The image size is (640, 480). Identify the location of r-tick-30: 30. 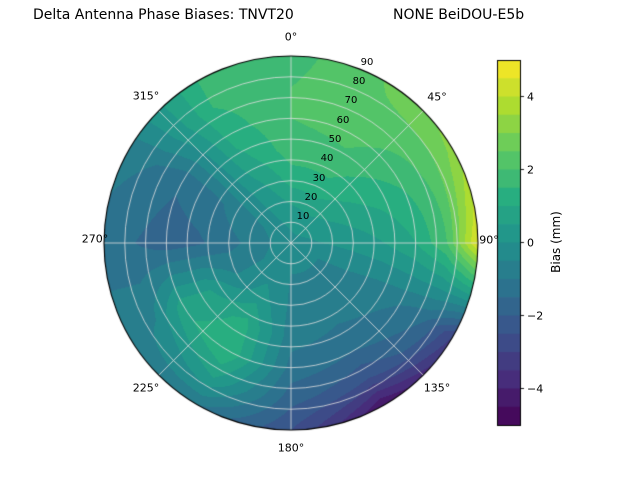
(319, 178).